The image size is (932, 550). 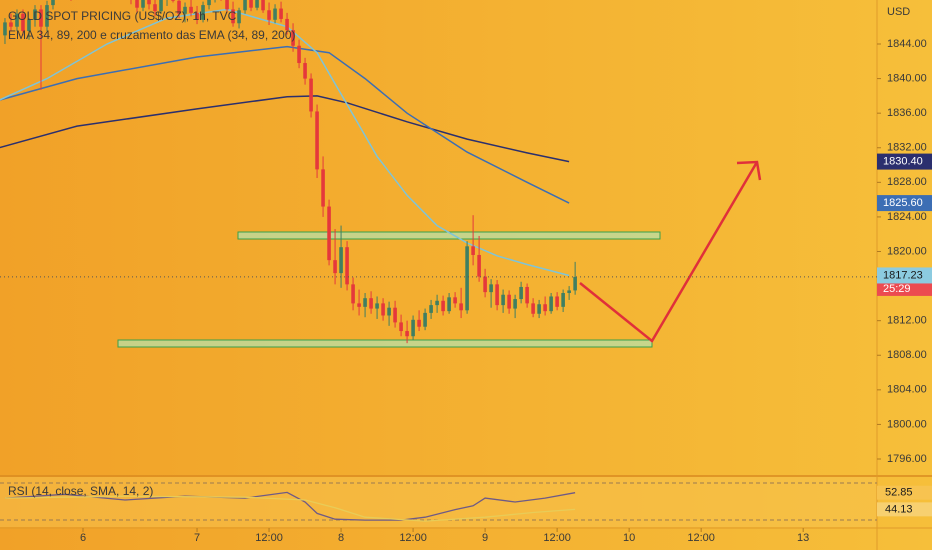 I want to click on rsi-value-label: 52.85, so click(x=899, y=493).